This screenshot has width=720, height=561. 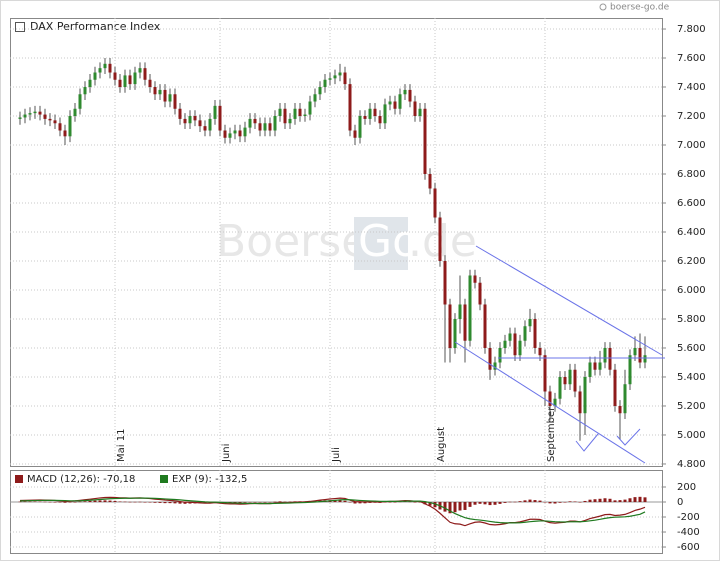 What do you see at coordinates (550, 402) in the screenshot?
I see `trend-line` at bounding box center [550, 402].